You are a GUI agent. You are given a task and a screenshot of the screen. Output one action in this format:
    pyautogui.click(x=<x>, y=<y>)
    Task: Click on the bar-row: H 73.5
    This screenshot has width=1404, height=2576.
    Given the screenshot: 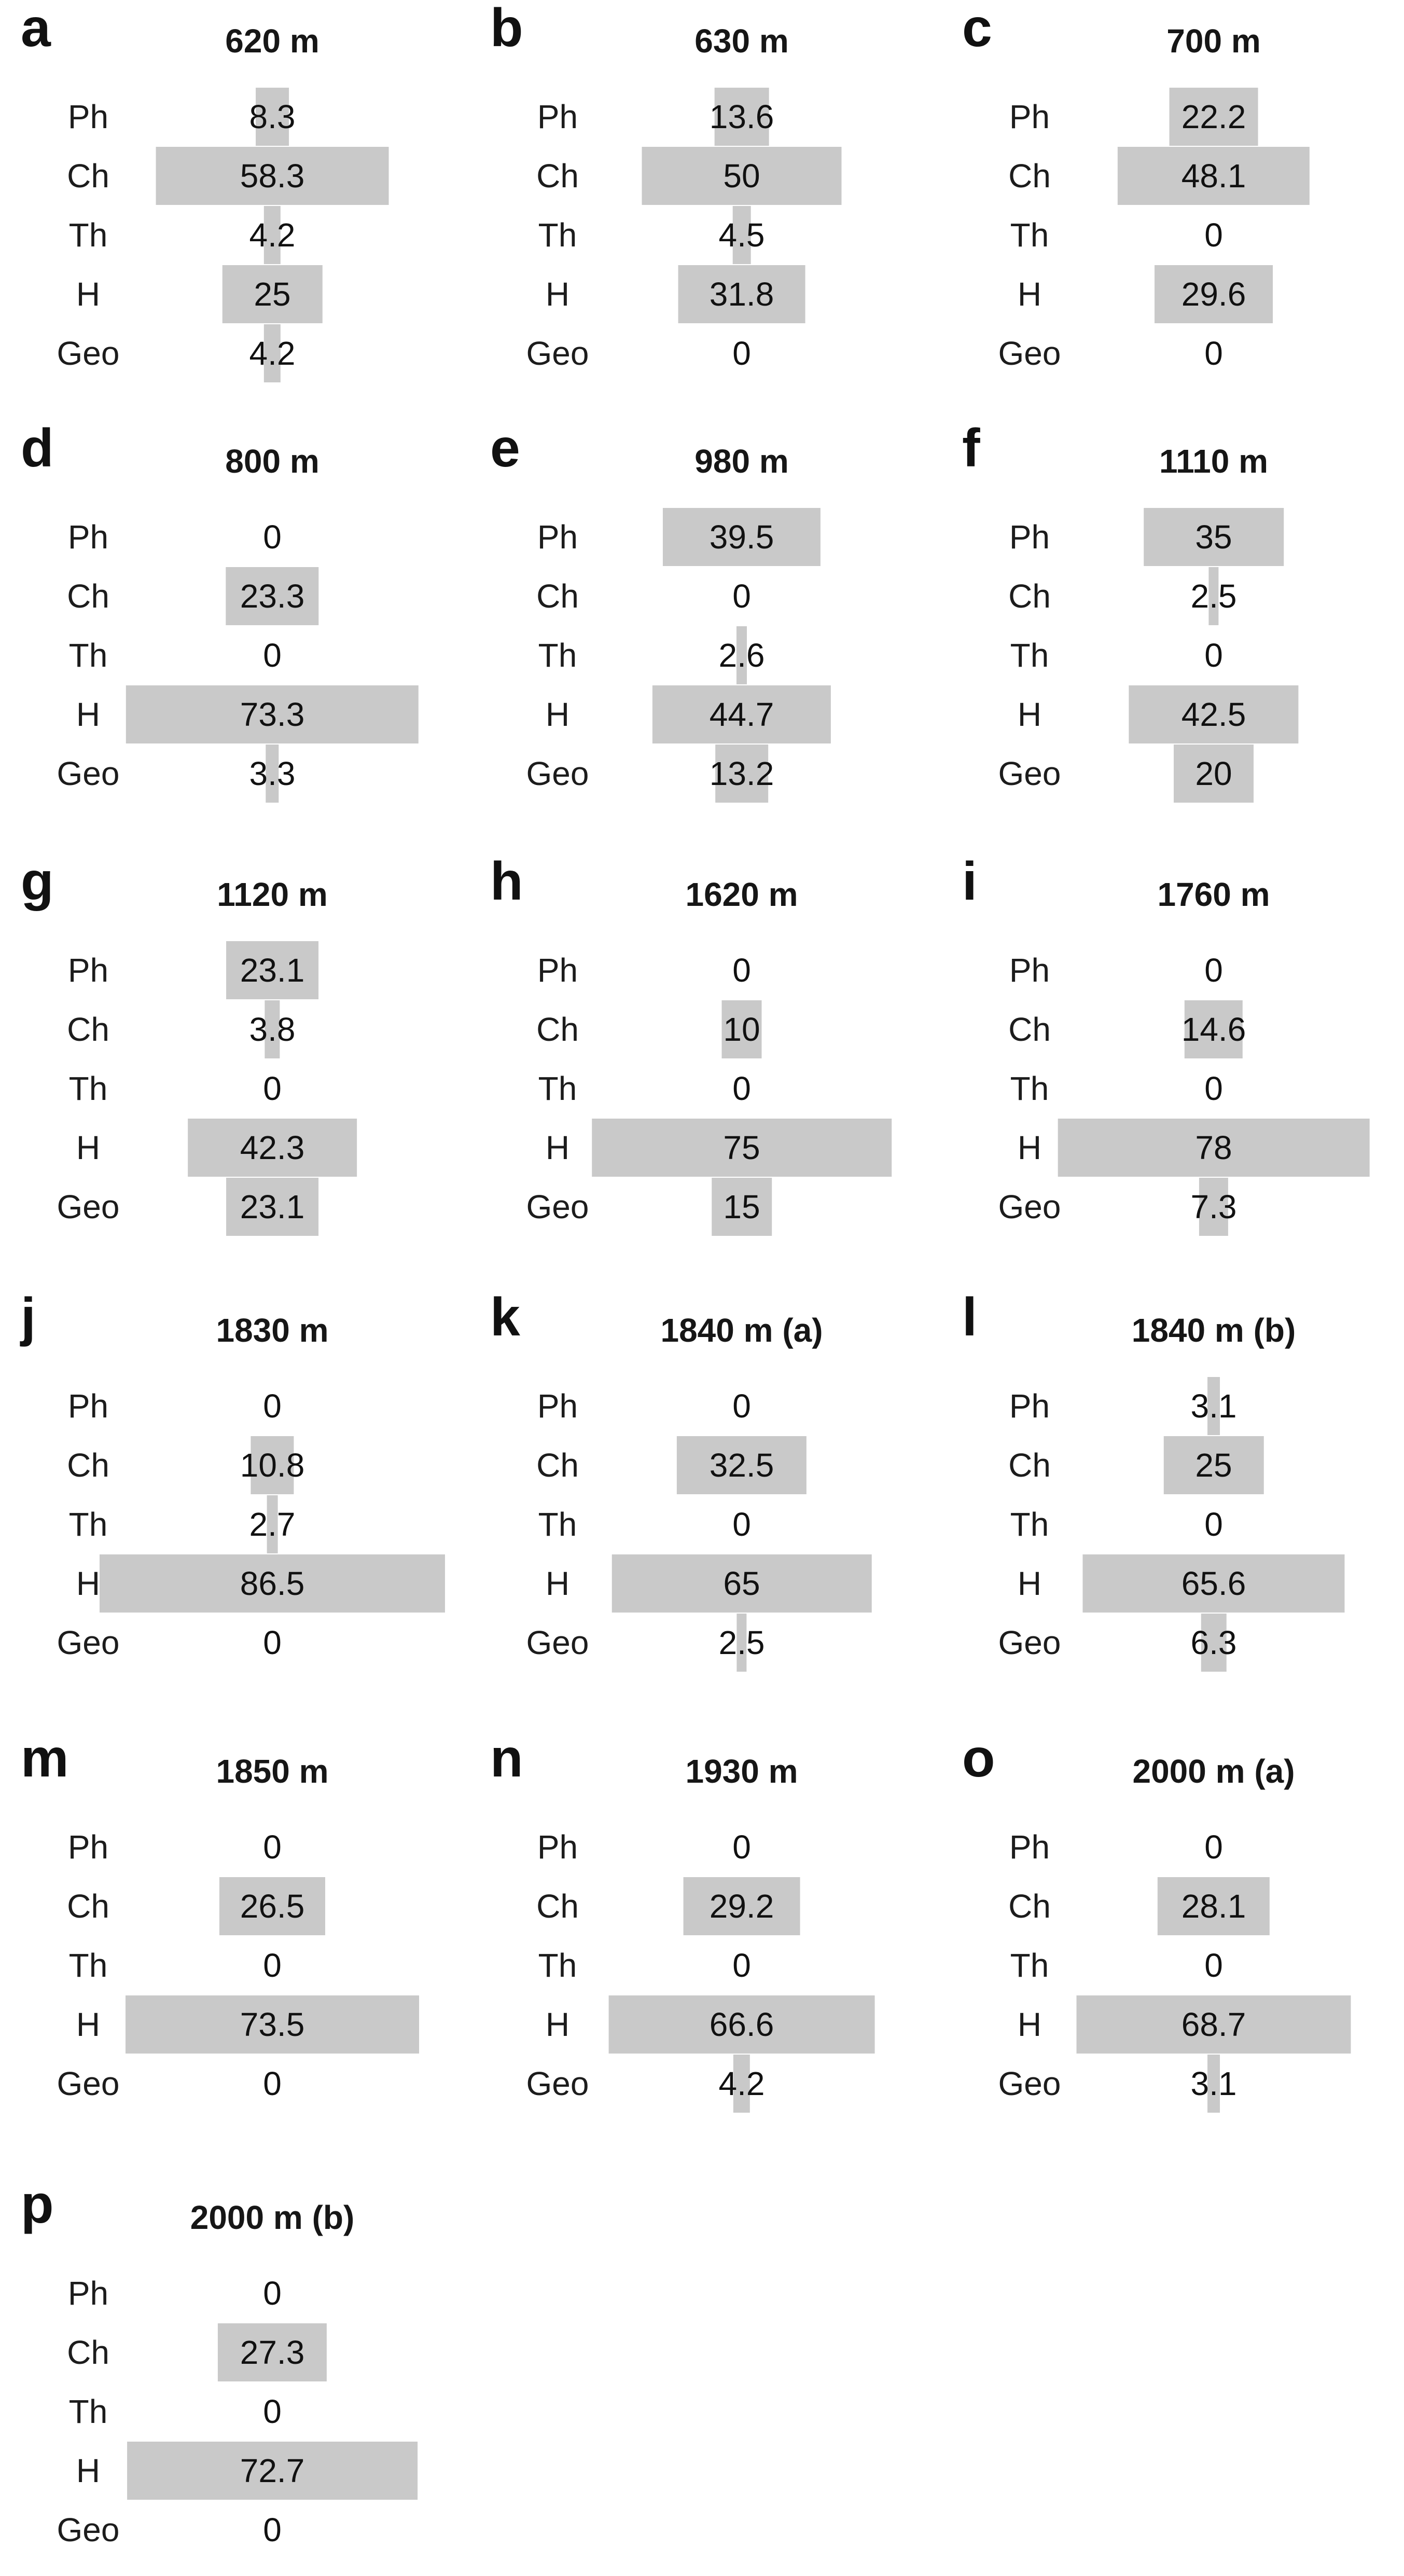 What is the action you would take?
    pyautogui.click(x=233, y=2024)
    